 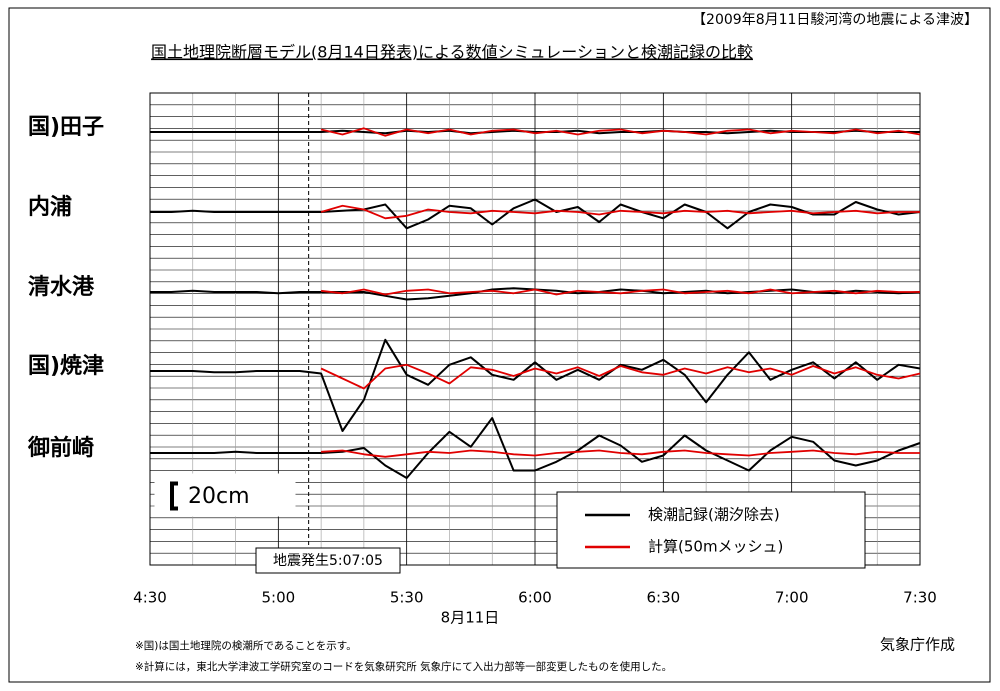 What do you see at coordinates (470, 618) in the screenshot?
I see `x-axis-label: 8月11日` at bounding box center [470, 618].